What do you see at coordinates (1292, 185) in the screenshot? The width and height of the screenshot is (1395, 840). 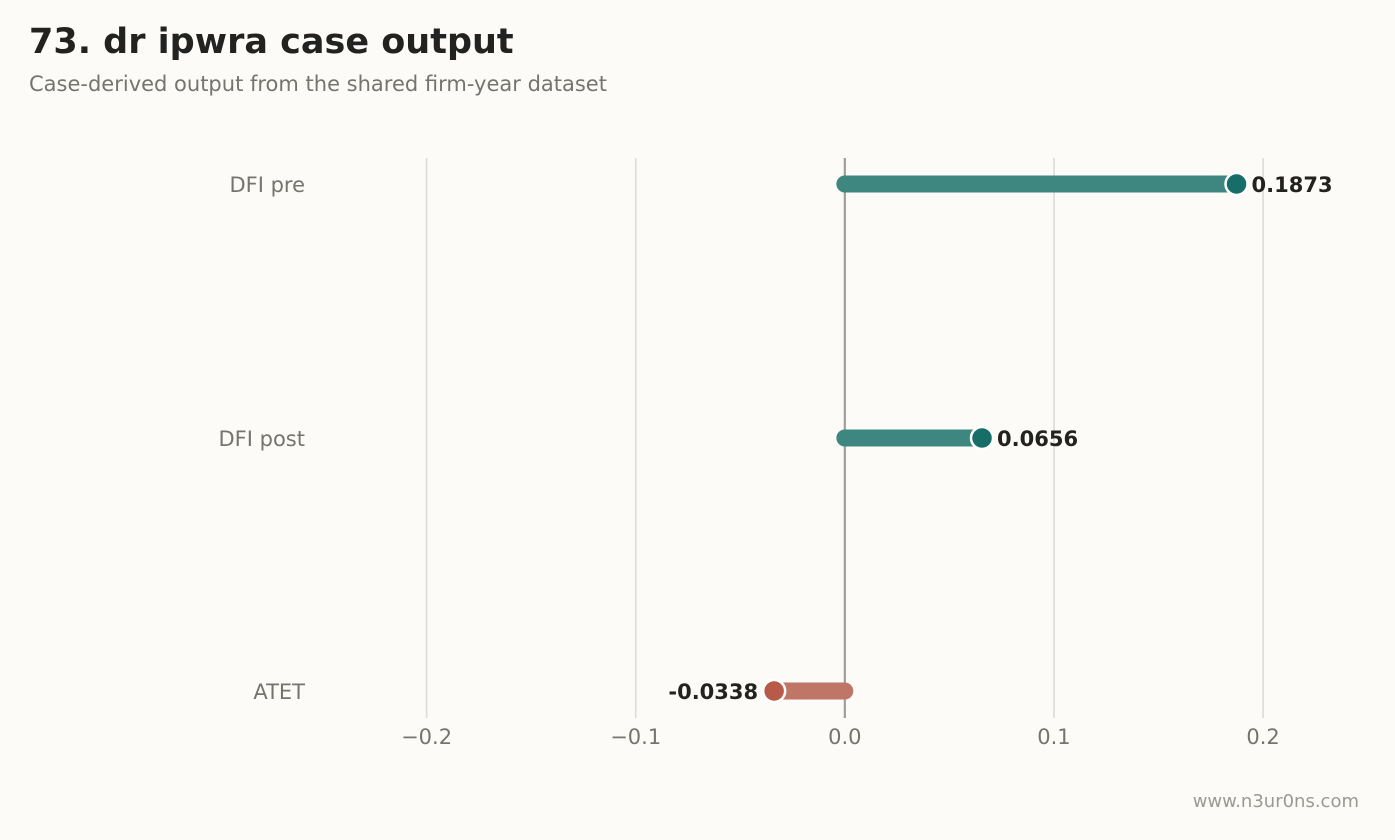 I see `value-label: 0.1873` at bounding box center [1292, 185].